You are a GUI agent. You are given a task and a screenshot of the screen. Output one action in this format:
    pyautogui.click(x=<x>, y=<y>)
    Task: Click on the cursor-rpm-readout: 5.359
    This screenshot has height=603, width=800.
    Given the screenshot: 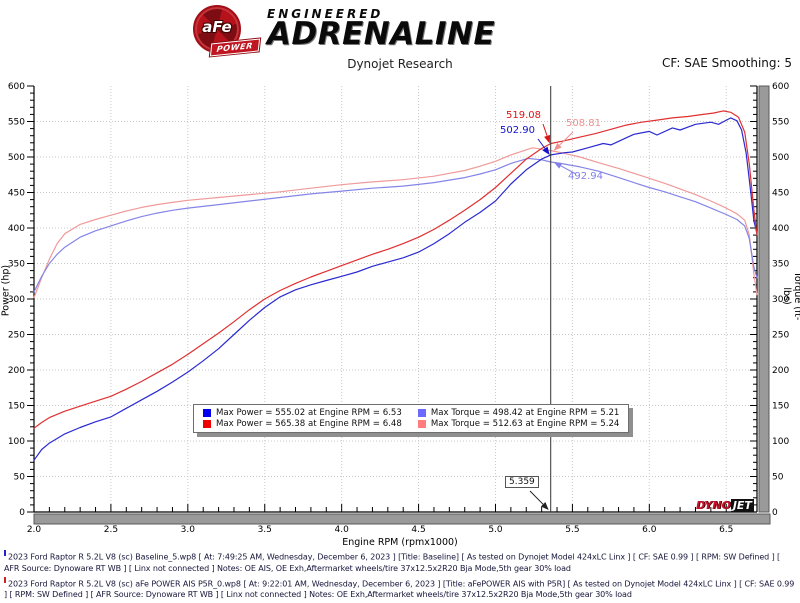 What is the action you would take?
    pyautogui.click(x=522, y=482)
    